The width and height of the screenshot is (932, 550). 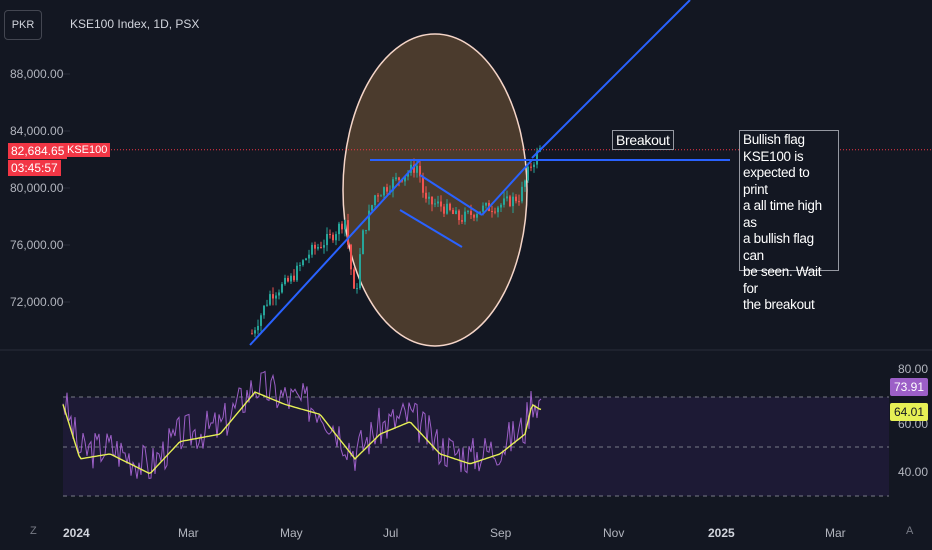 What do you see at coordinates (34, 168) in the screenshot?
I see `countdown-tag: 03:45:57` at bounding box center [34, 168].